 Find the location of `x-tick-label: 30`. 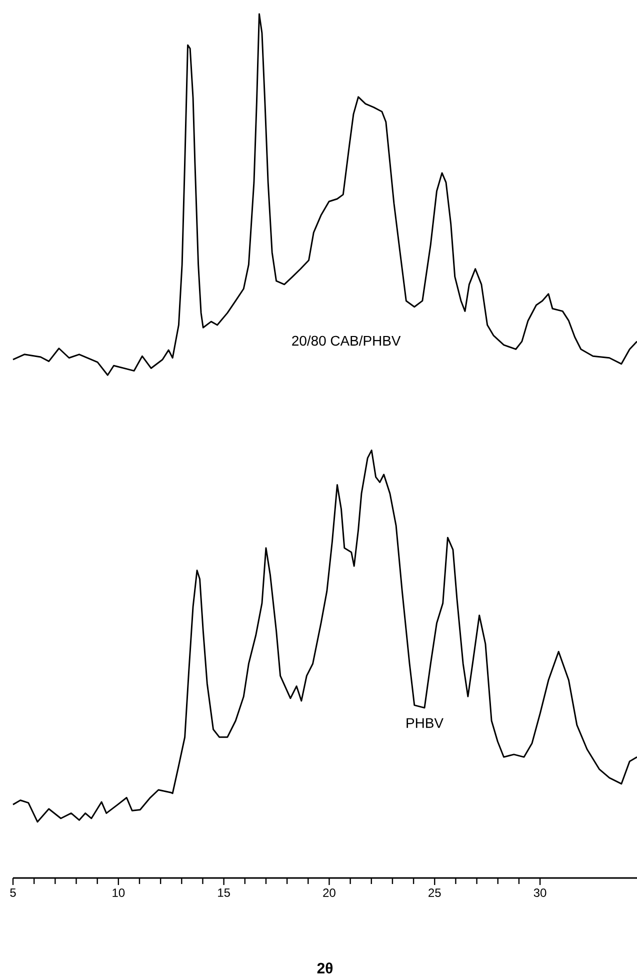

x-tick-label: 30 is located at coordinates (540, 892).